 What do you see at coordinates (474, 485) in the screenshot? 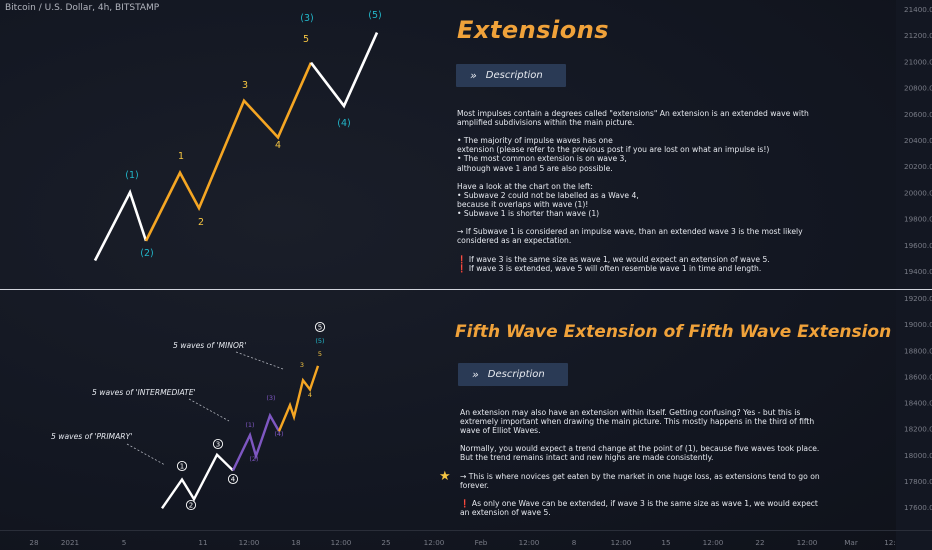
I see `panel2-line: forever.` at bounding box center [474, 485].